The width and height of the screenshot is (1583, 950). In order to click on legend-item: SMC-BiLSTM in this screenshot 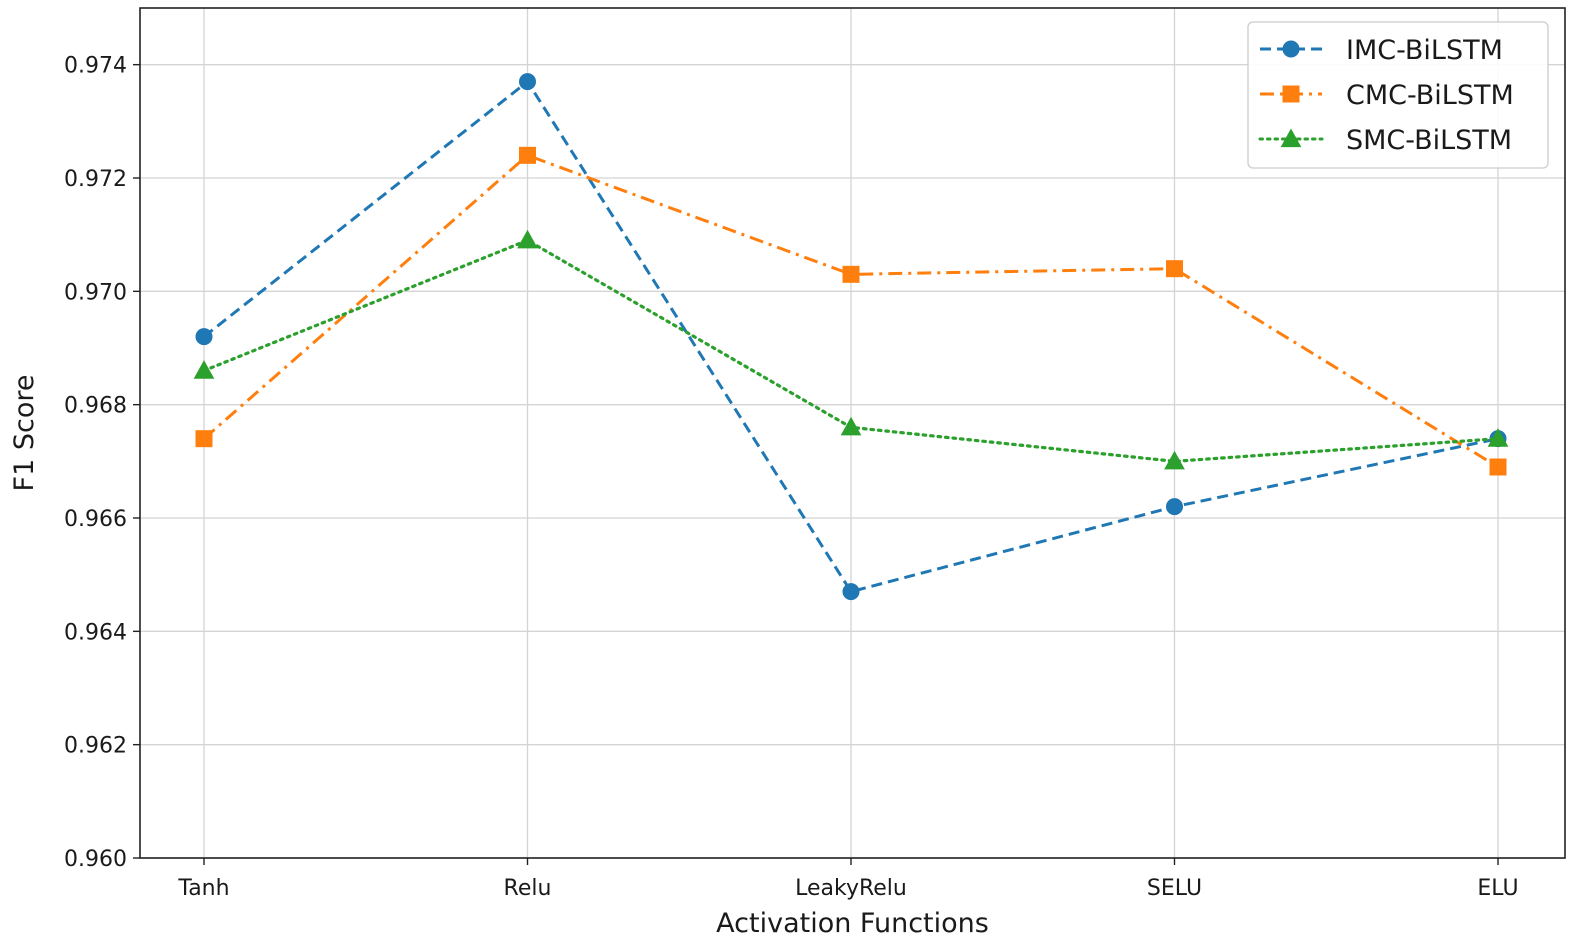, I will do `click(1385, 140)`.